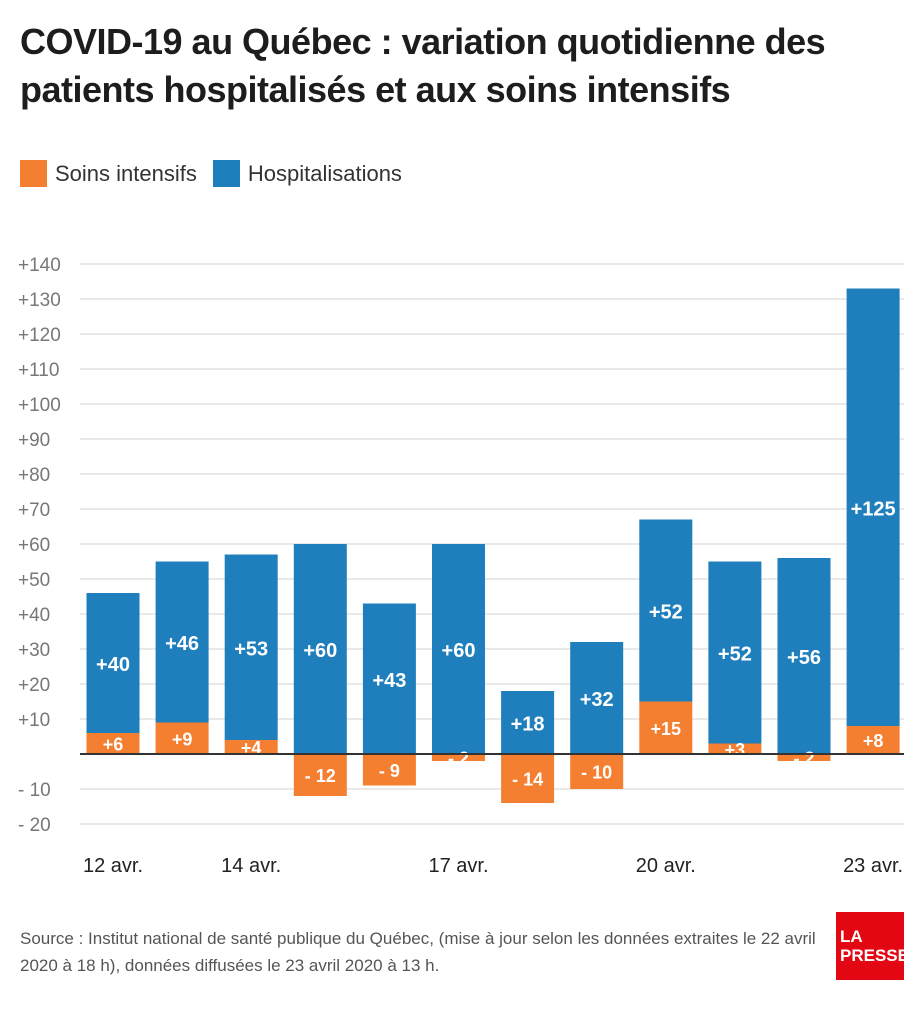 This screenshot has width=924, height=1022. I want to click on y-tick-label: +130, so click(39, 300).